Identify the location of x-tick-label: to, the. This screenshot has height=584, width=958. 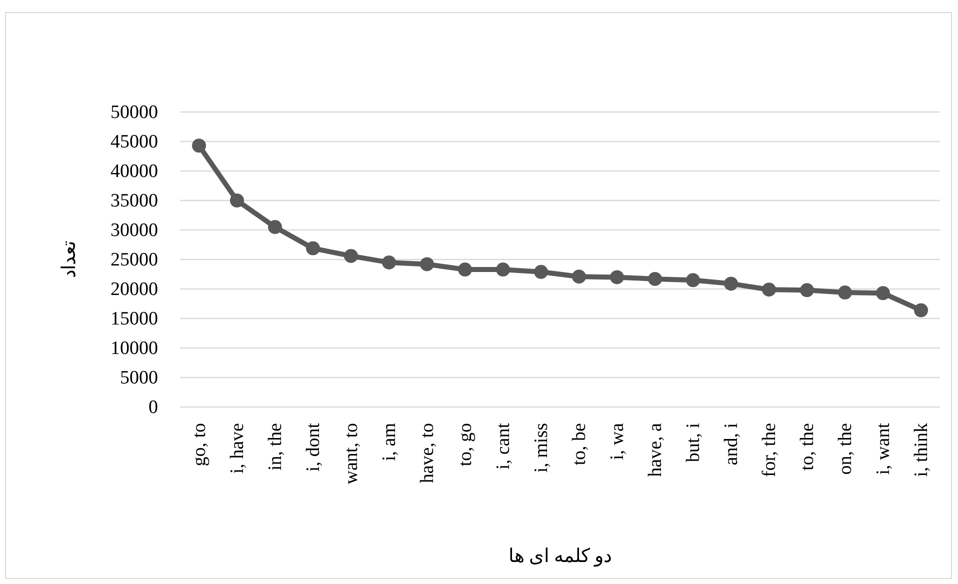
(807, 446).